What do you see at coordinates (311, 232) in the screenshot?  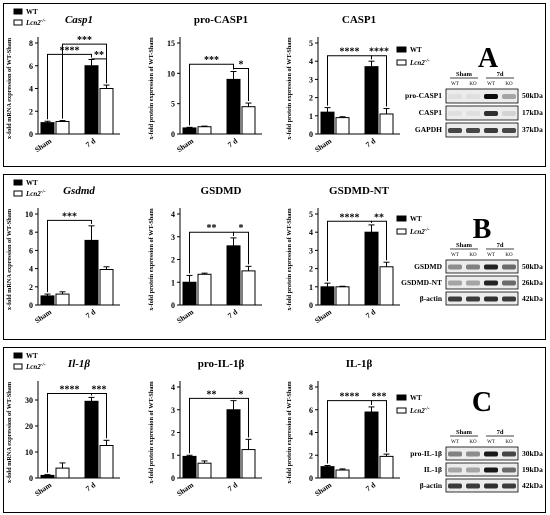 I see `chart-b-2-ytick-label-4: 4` at bounding box center [311, 232].